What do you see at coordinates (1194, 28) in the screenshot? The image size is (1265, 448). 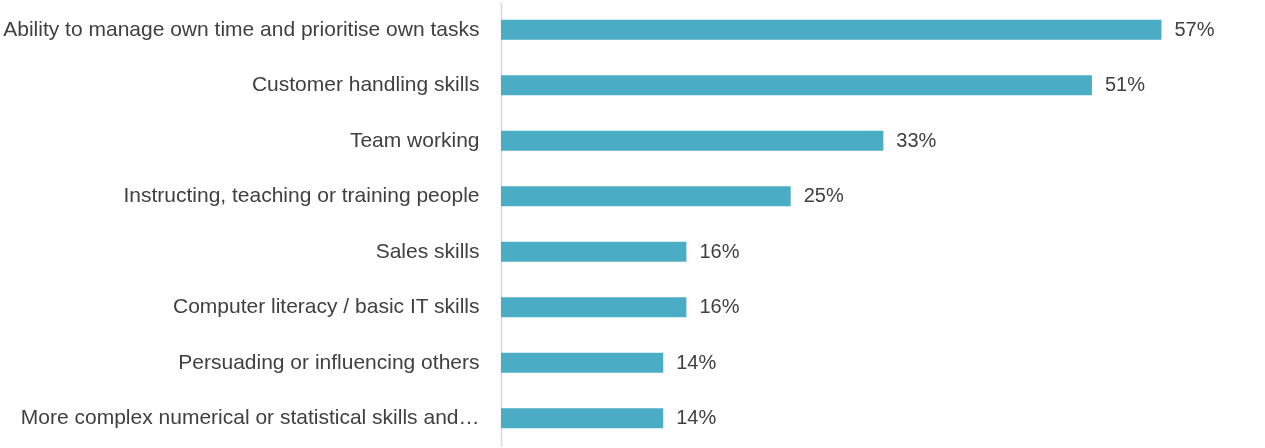 I see `data-label: 57%` at bounding box center [1194, 28].